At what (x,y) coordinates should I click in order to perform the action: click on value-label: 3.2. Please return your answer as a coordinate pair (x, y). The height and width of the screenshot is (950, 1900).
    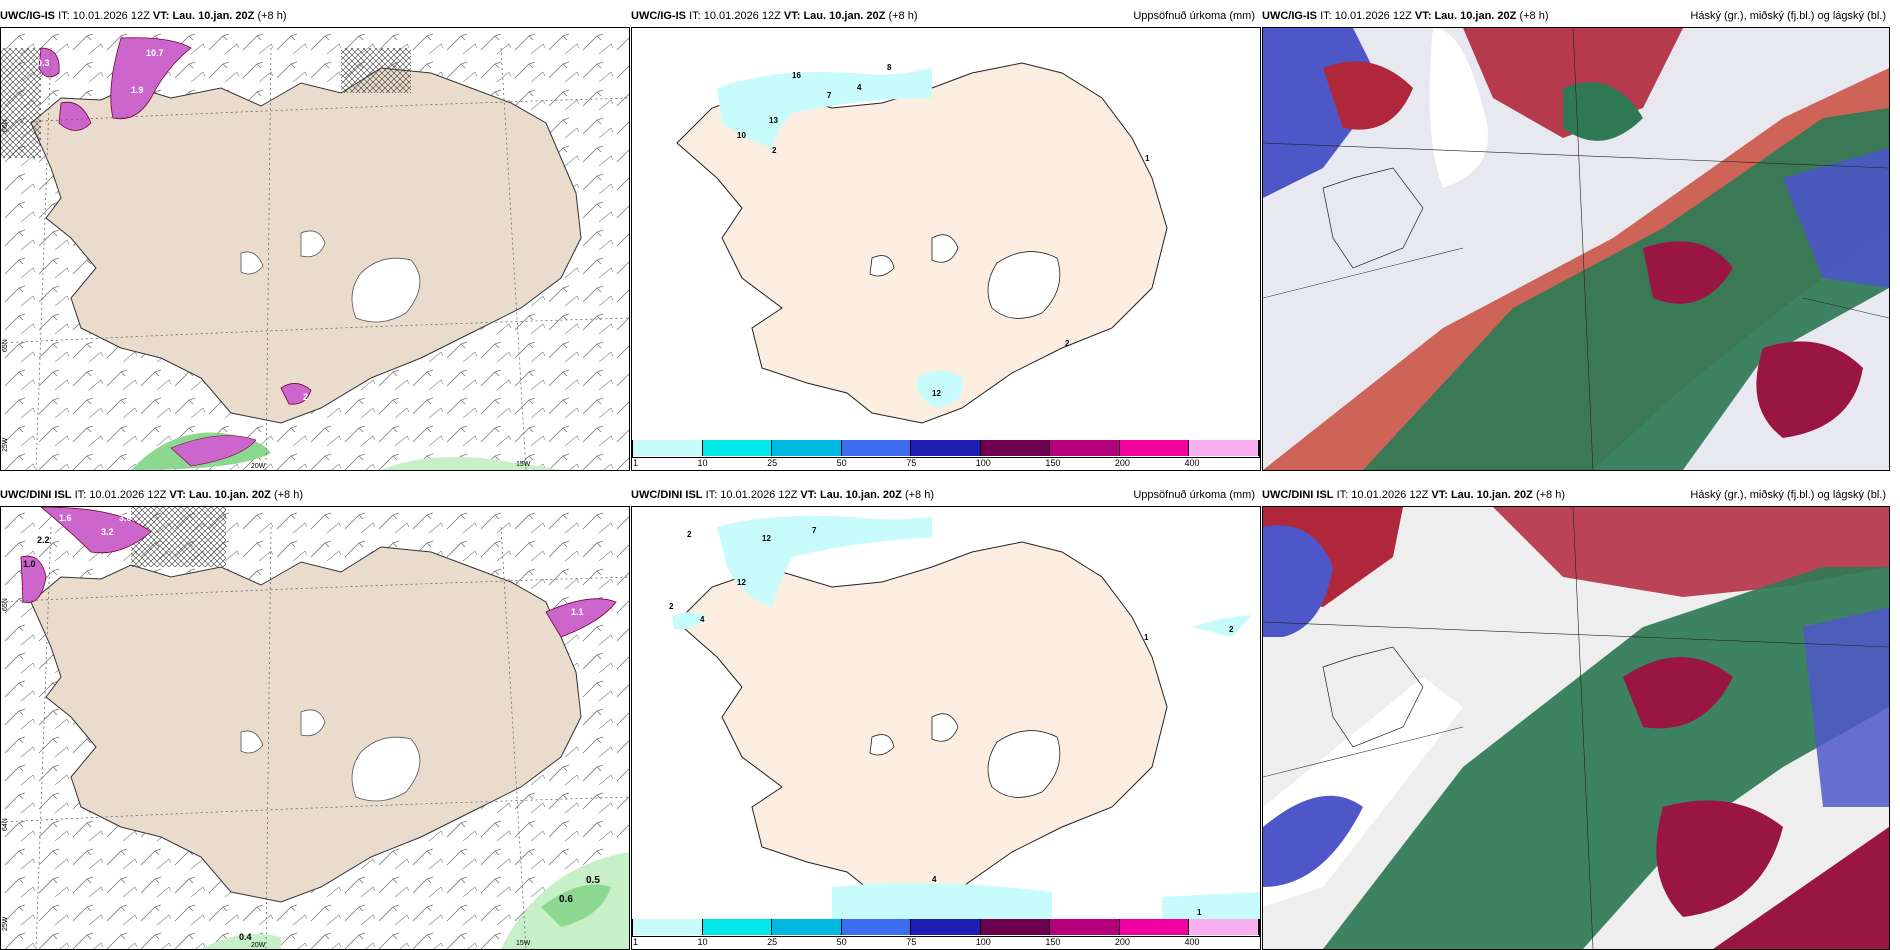
    Looking at the image, I should click on (107, 532).